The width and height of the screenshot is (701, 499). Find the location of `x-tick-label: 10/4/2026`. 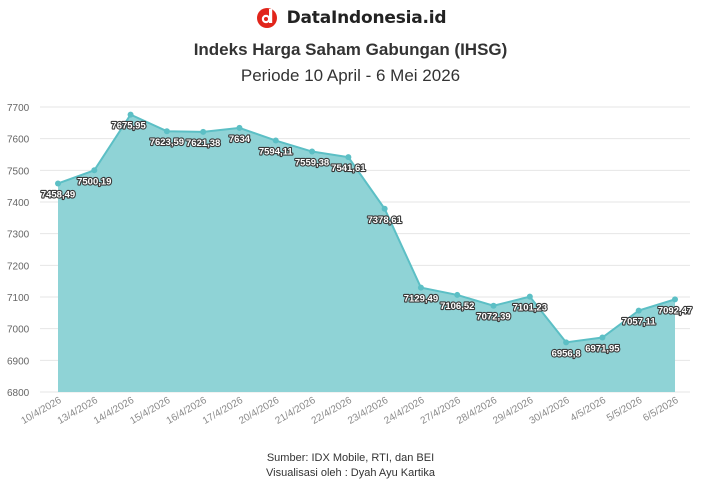

x-tick-label: 10/4/2026 is located at coordinates (41, 411).